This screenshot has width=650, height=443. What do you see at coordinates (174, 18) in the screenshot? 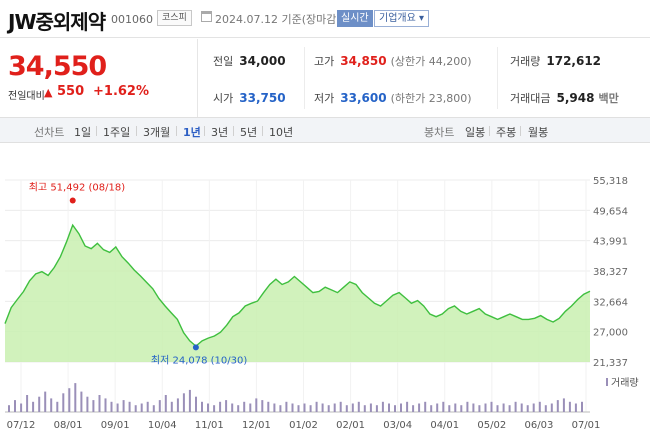
I see `market-badge: 코스피` at bounding box center [174, 18].